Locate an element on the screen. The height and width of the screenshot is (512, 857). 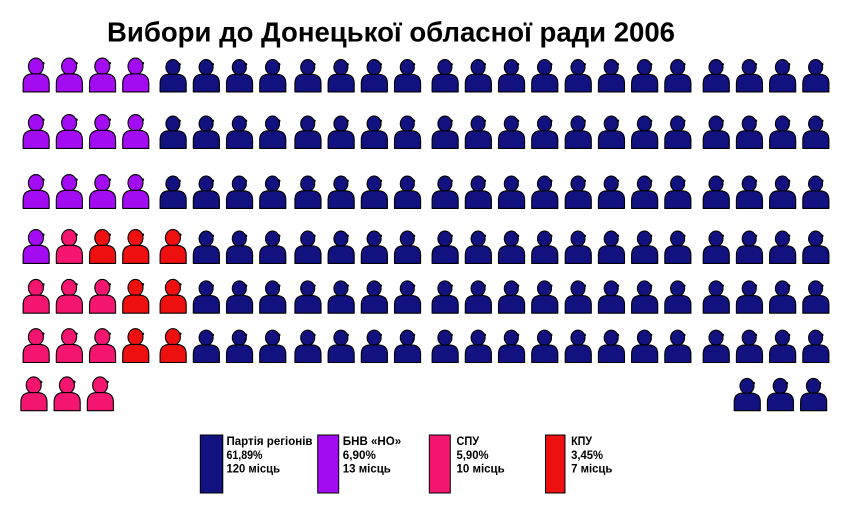
svg-text:Вибори до Донецької обласної р: Вибори до Донецької обласної ради 2006 is located at coordinates (391, 32).